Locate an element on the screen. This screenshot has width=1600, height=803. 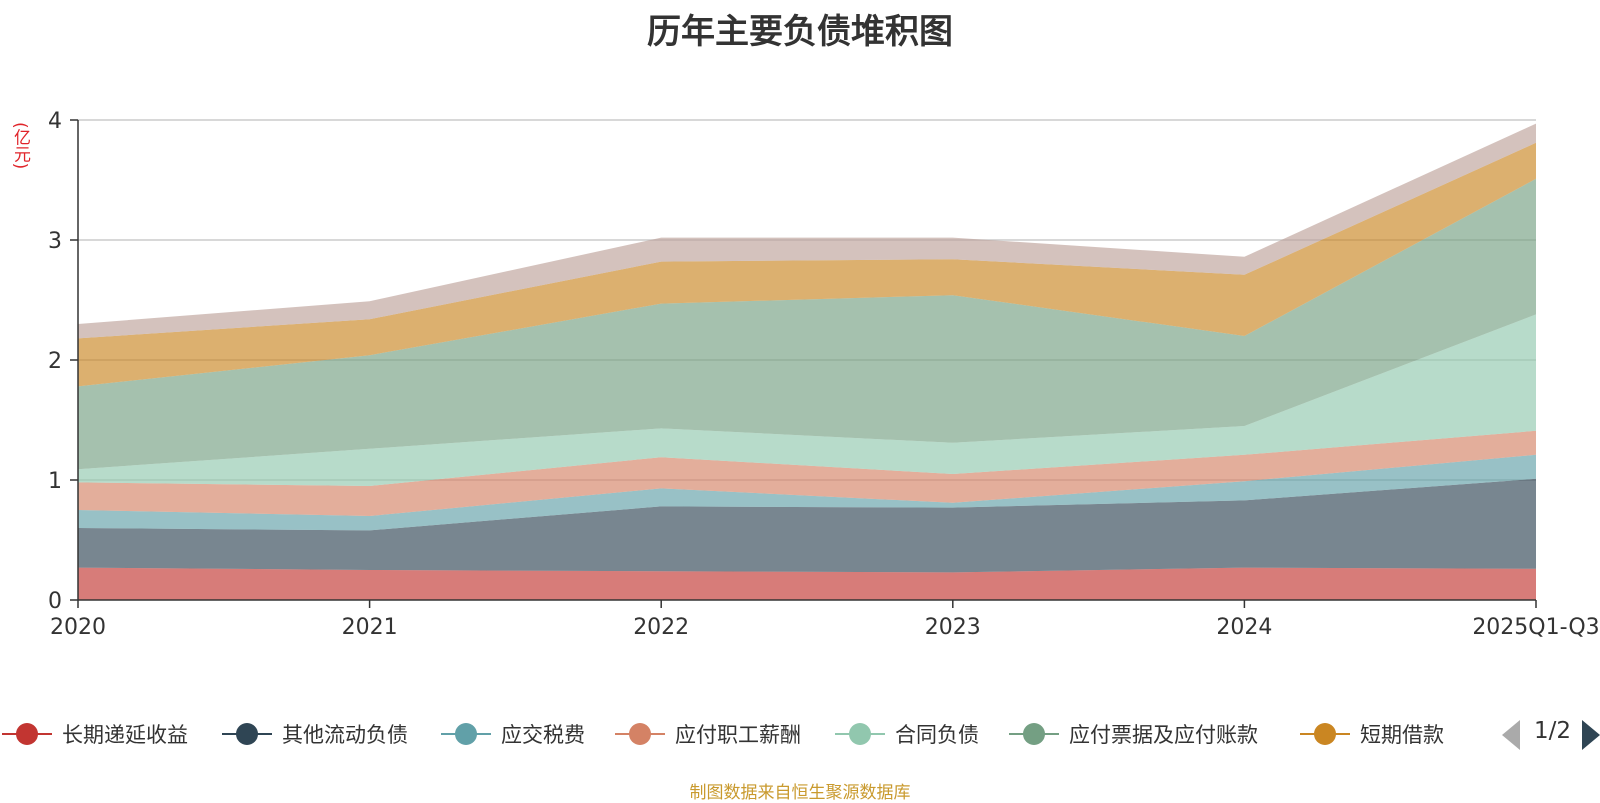
legend-label-4: 合同负债 is located at coordinates (937, 735).